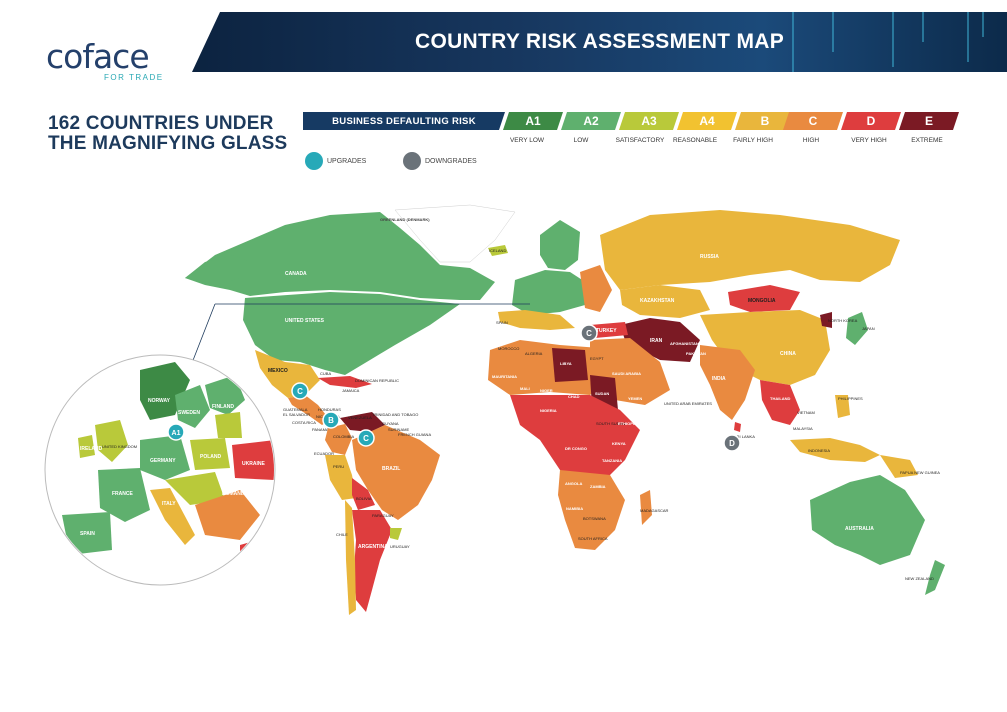 This screenshot has width=1007, height=712. Describe the element at coordinates (533, 121) in the screenshot. I see `legend-a1: A1` at that location.